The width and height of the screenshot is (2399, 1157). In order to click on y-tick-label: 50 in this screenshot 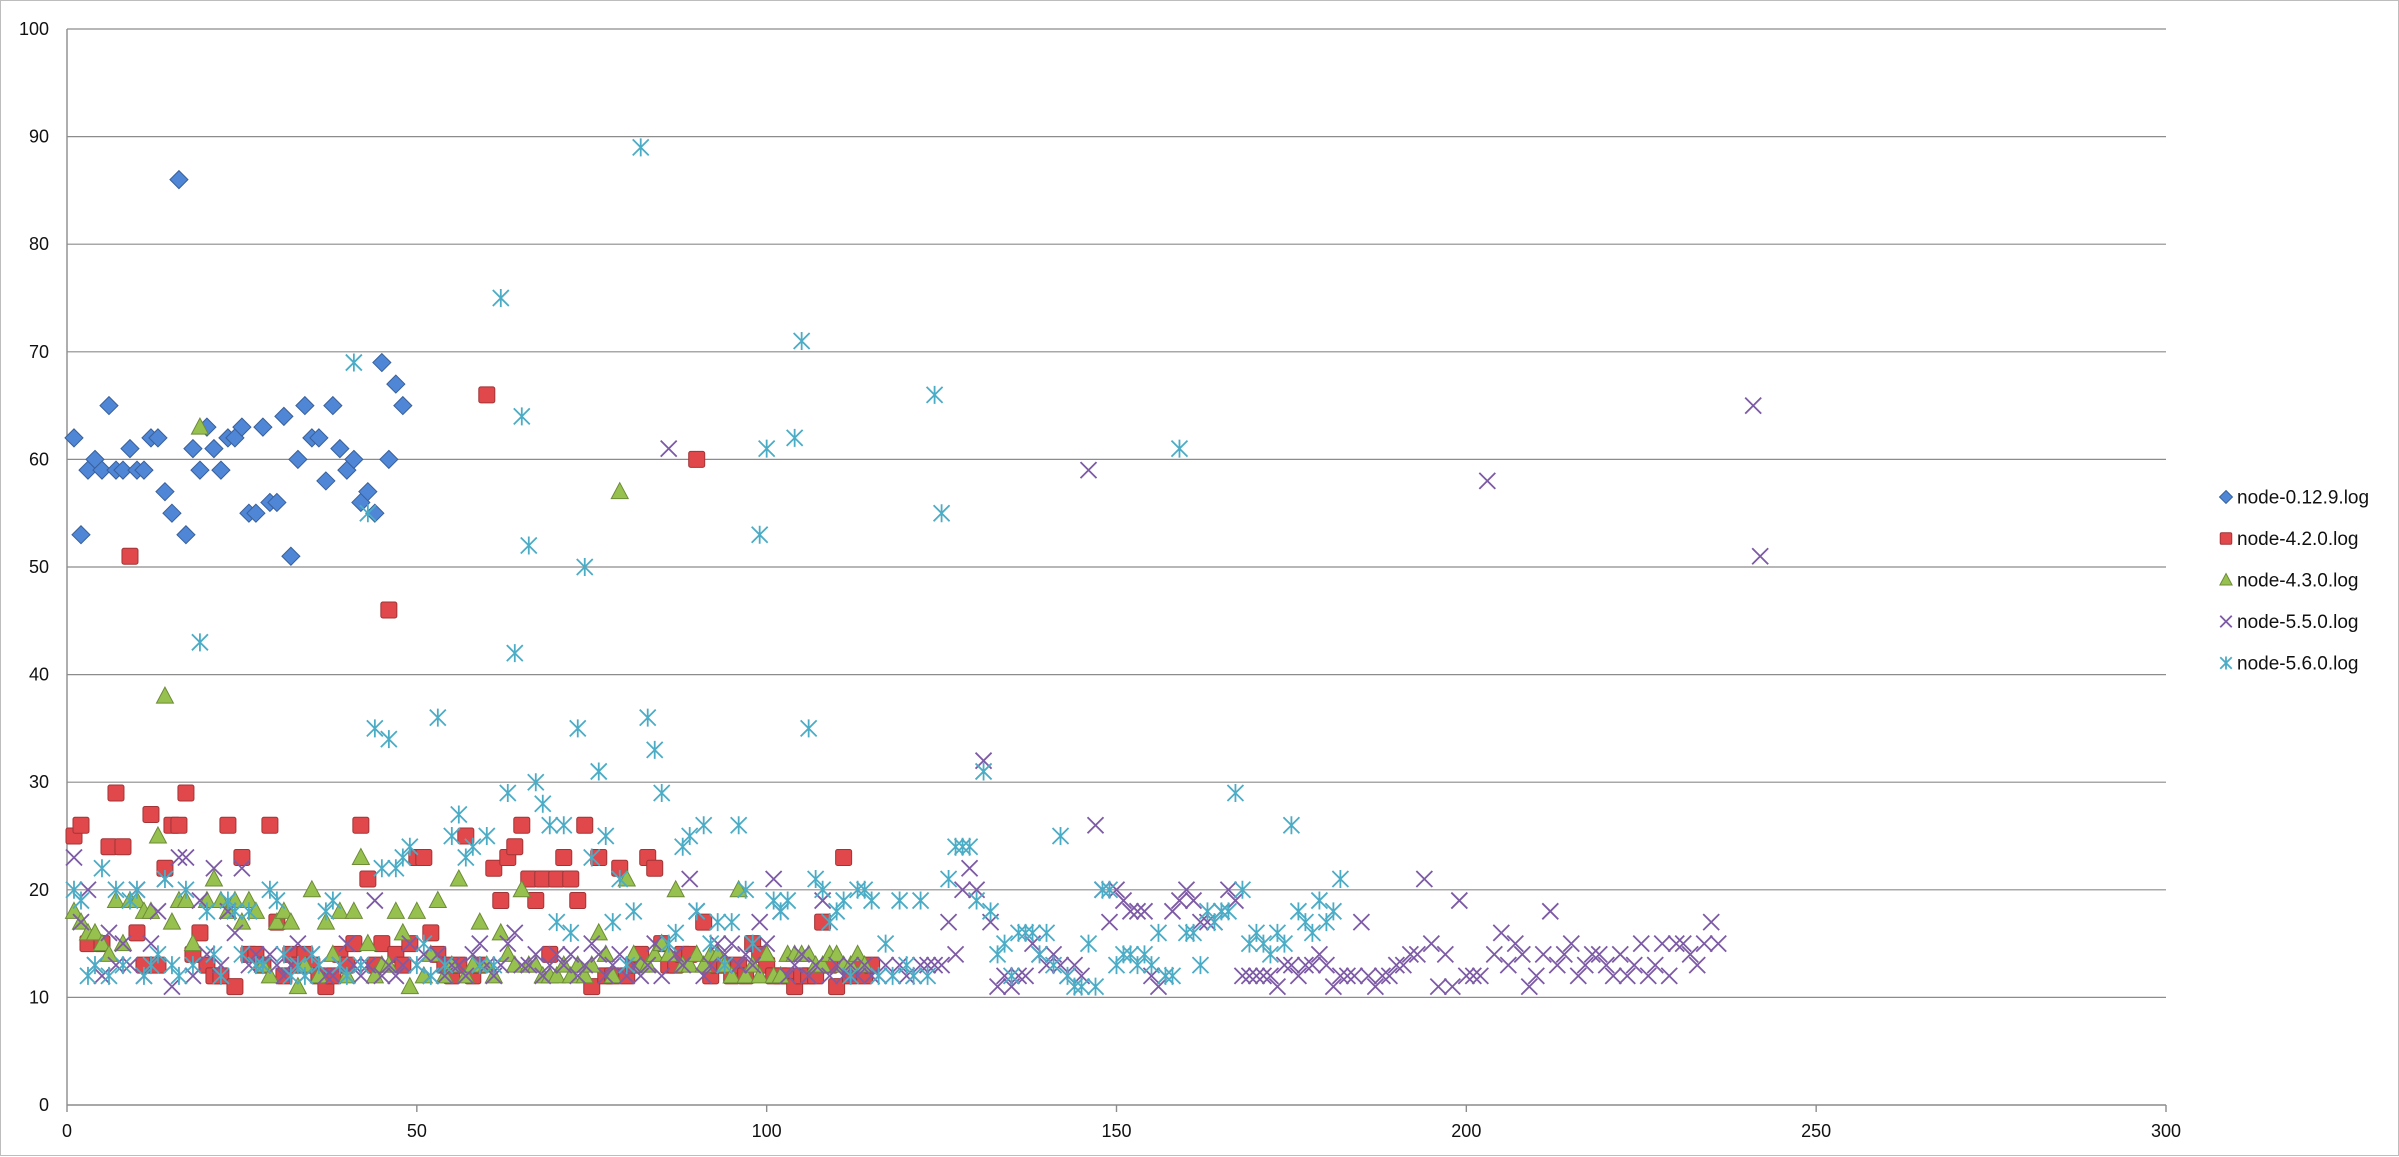, I will do `click(39, 567)`.